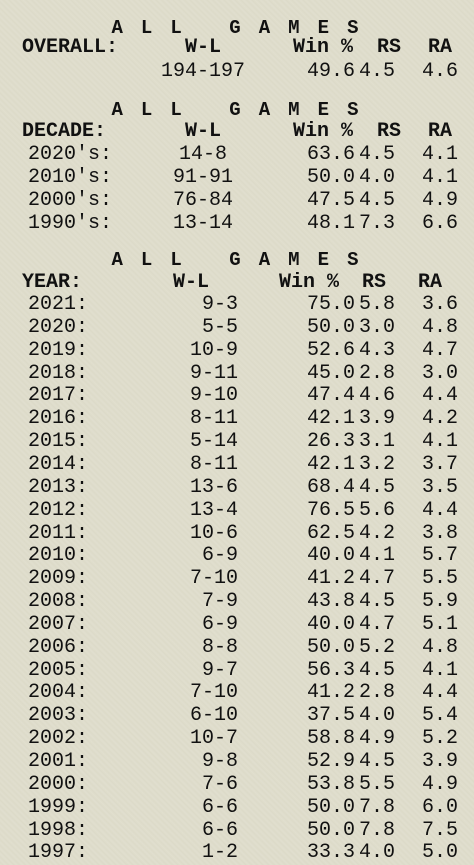 Image resolution: width=474 pixels, height=865 pixels. I want to click on runs-allowed: 4.8, so click(439, 647).